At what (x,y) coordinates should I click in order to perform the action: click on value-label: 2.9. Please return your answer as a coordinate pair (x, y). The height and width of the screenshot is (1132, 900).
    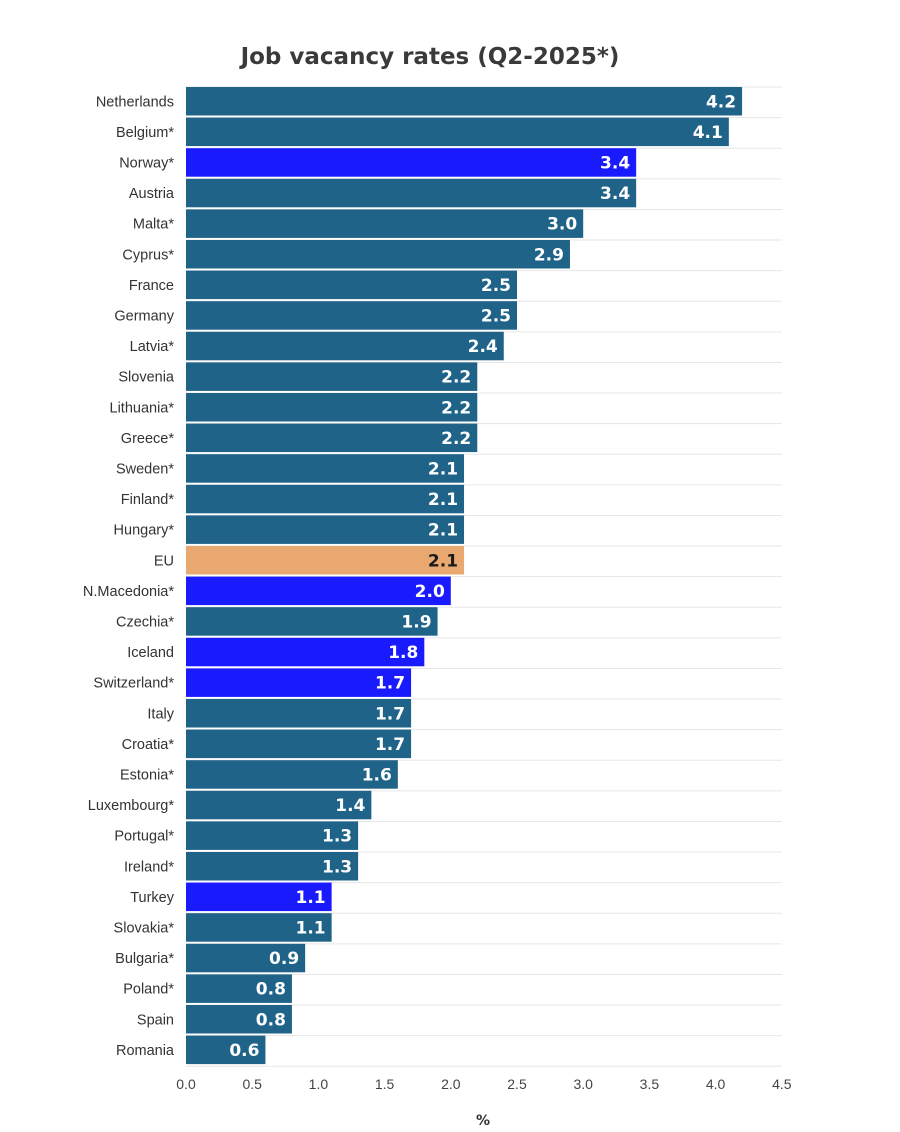
    Looking at the image, I should click on (549, 255).